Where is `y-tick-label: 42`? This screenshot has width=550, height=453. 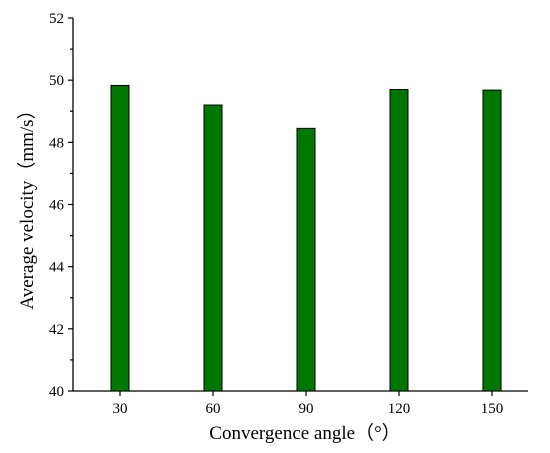 y-tick-label: 42 is located at coordinates (56, 330).